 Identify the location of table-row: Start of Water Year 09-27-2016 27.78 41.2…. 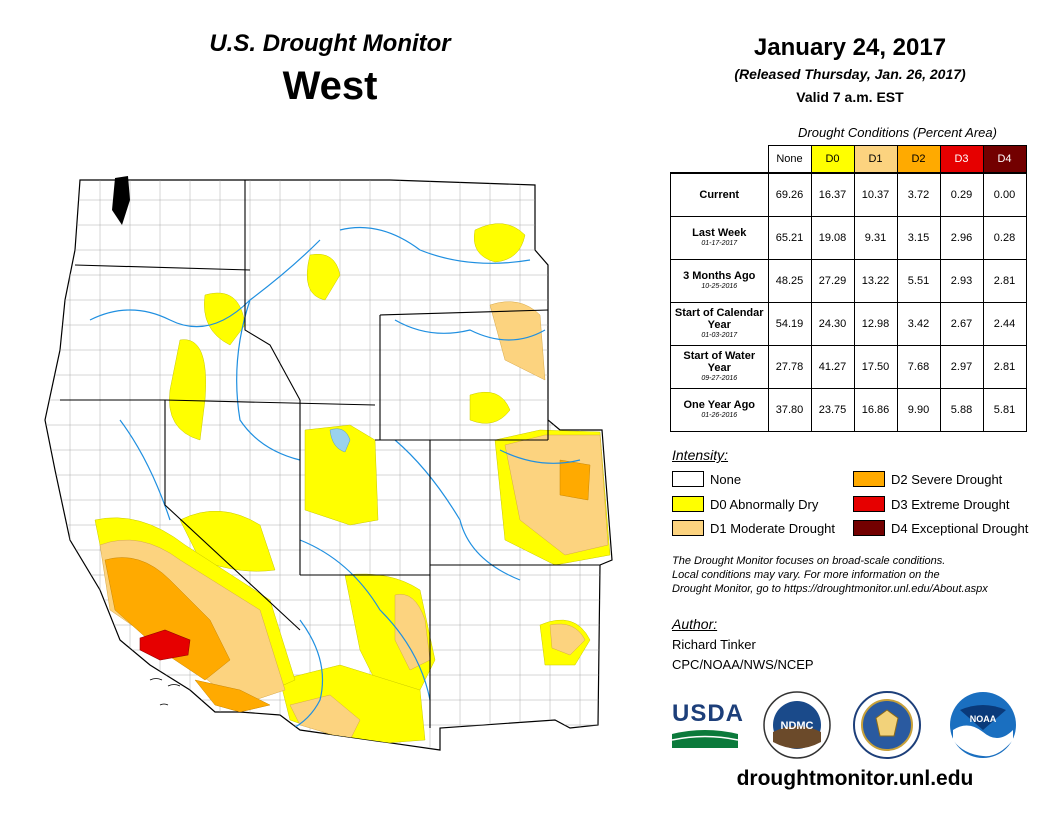
(848, 366).